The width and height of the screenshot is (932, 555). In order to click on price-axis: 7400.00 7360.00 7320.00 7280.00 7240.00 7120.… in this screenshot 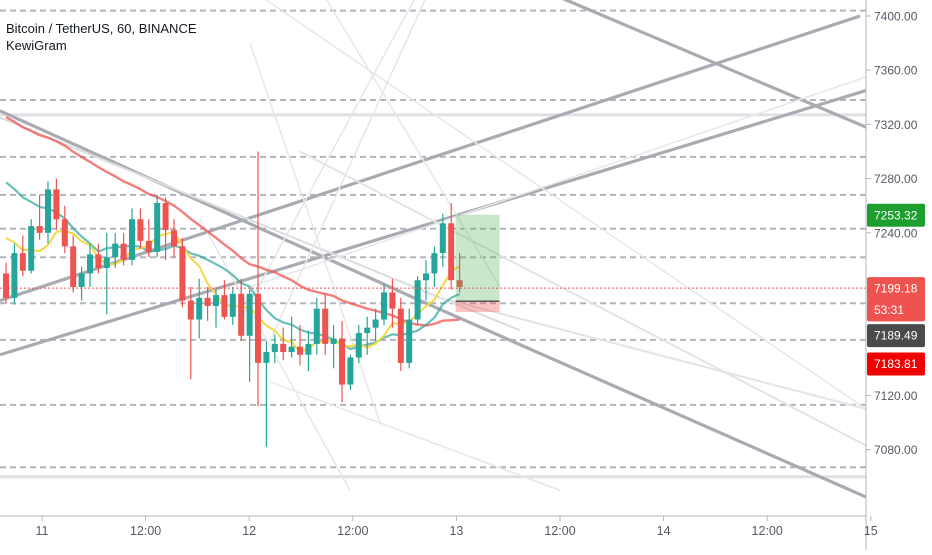, I will do `click(895, 234)`.